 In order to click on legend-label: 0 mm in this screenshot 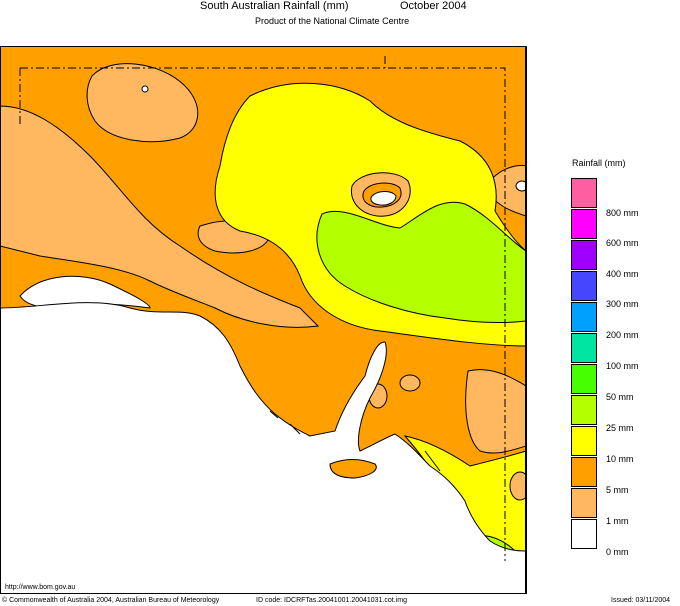, I will do `click(617, 552)`.